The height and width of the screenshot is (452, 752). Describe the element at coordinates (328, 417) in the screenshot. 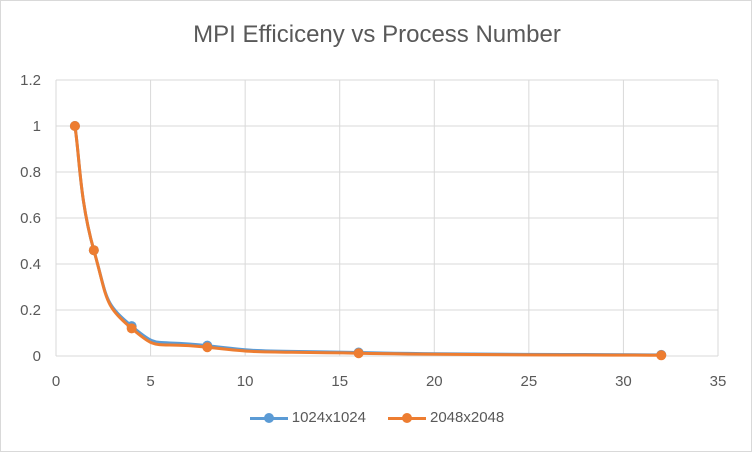

I see `legend-label-1024: 1024x1024` at that location.